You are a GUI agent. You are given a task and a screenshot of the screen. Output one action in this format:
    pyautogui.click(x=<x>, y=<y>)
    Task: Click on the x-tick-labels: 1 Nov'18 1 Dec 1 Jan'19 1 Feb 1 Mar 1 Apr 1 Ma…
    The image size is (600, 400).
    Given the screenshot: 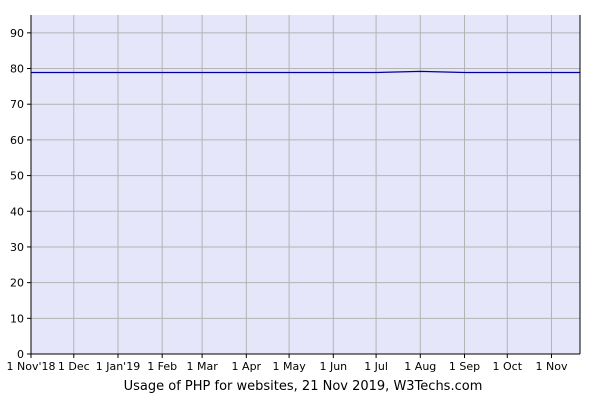 What is the action you would take?
    pyautogui.click(x=287, y=363)
    